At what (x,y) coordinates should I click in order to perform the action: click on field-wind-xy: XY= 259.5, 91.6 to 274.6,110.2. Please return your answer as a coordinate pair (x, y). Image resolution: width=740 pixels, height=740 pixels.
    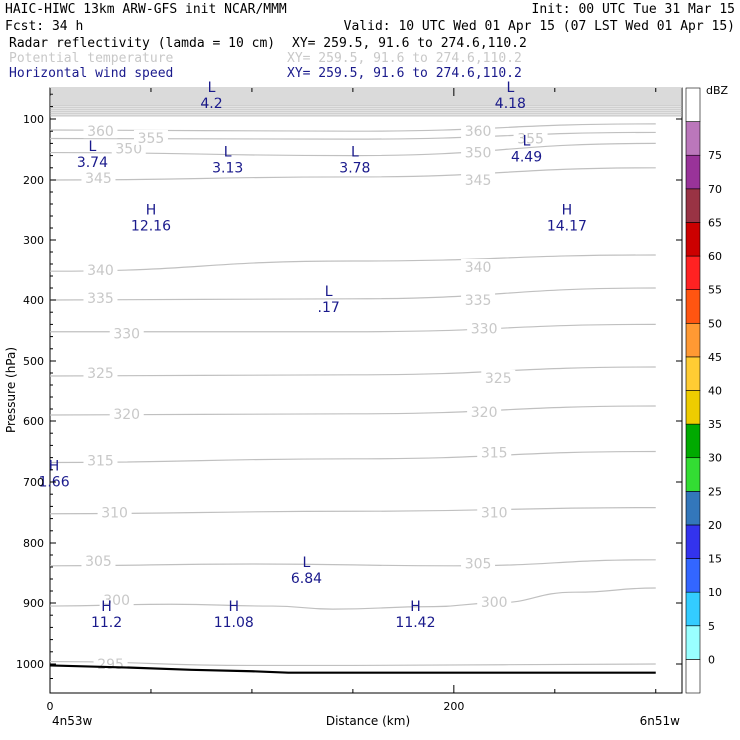
    Looking at the image, I should click on (404, 73).